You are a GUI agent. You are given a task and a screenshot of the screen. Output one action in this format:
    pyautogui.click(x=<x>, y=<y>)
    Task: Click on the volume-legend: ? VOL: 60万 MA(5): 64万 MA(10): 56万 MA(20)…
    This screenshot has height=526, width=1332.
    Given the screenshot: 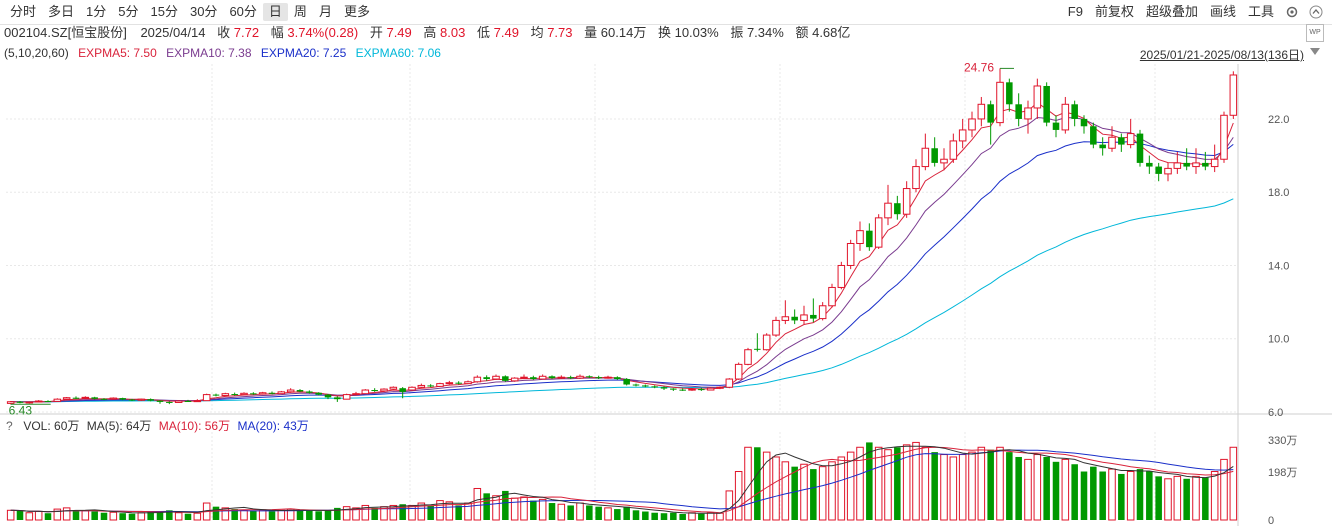 What is the action you would take?
    pyautogui.click(x=157, y=425)
    